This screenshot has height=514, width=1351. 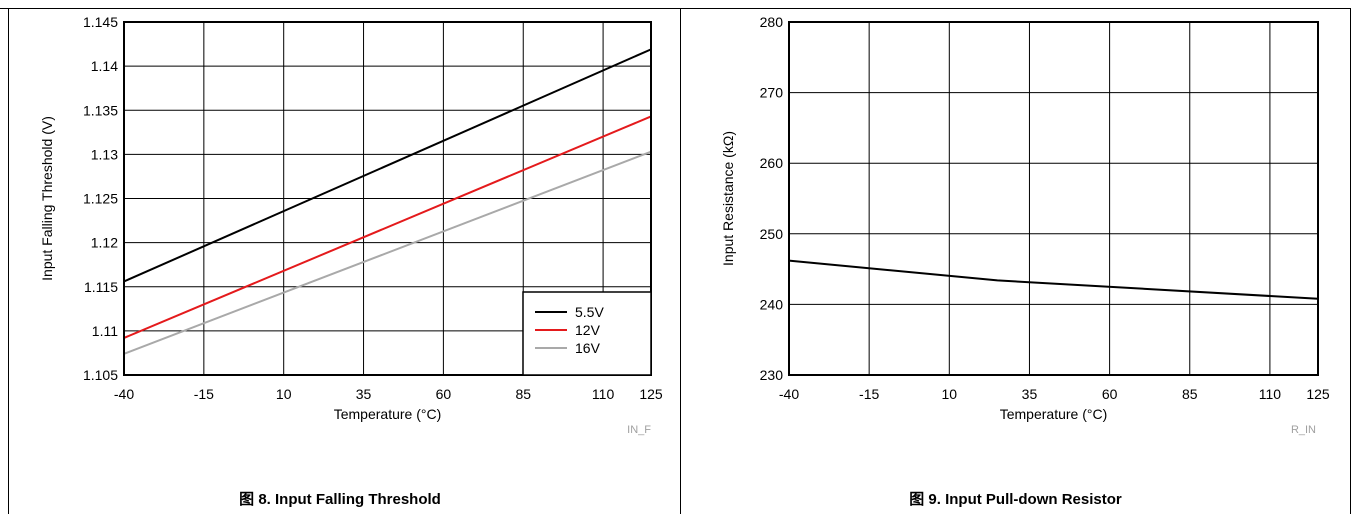 What do you see at coordinates (589, 312) in the screenshot?
I see `legend-label: 5.5V` at bounding box center [589, 312].